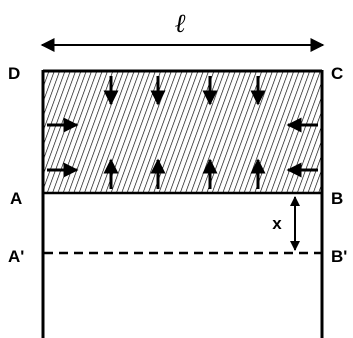 The image size is (353, 338). What do you see at coordinates (16, 198) in the screenshot?
I see `corner-label-a: A` at bounding box center [16, 198].